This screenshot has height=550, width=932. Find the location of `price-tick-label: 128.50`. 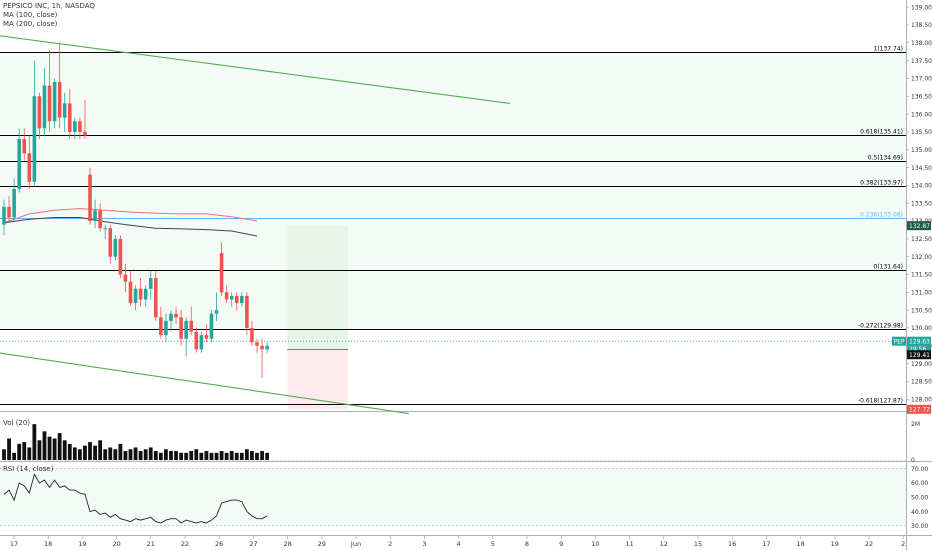

price-tick-label: 128.50 is located at coordinates (921, 382).